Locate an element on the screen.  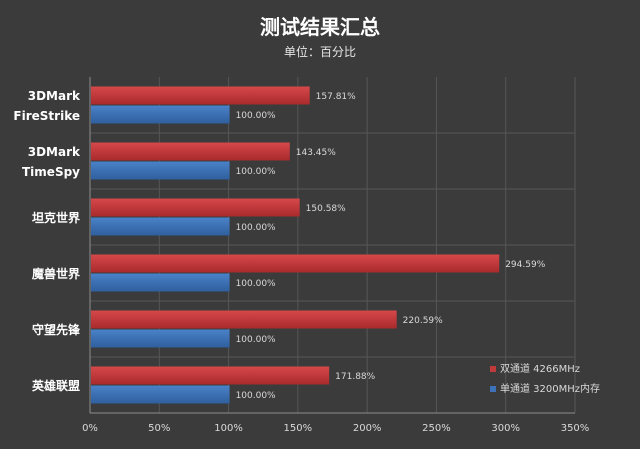
x-tick-label: 150% is located at coordinates (298, 428).